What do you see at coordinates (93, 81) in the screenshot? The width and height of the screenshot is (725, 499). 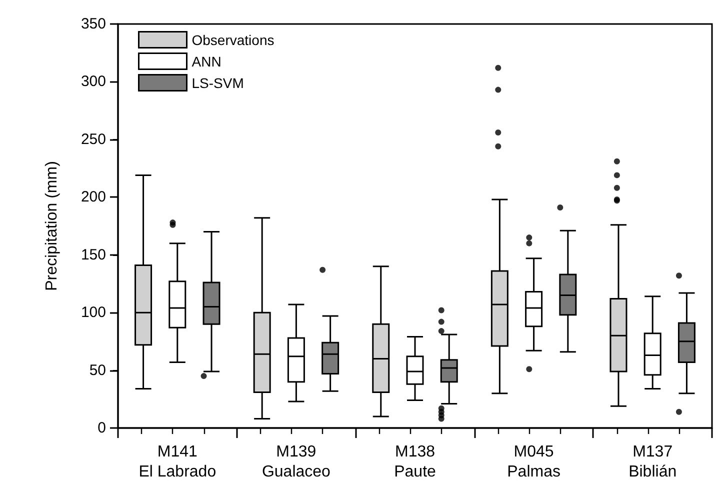 I see `y-tick-label: 300` at bounding box center [93, 81].